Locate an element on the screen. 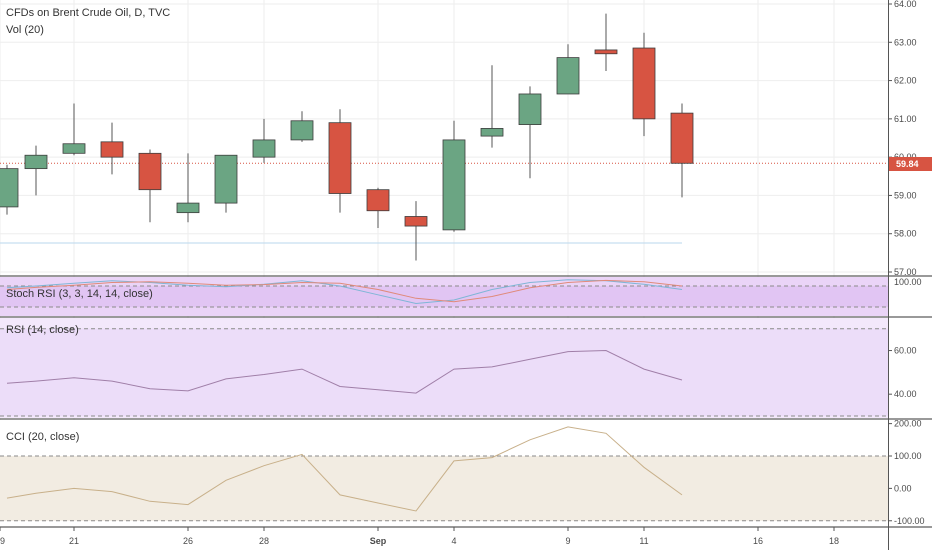  time-tick-label: 21 is located at coordinates (74, 541).